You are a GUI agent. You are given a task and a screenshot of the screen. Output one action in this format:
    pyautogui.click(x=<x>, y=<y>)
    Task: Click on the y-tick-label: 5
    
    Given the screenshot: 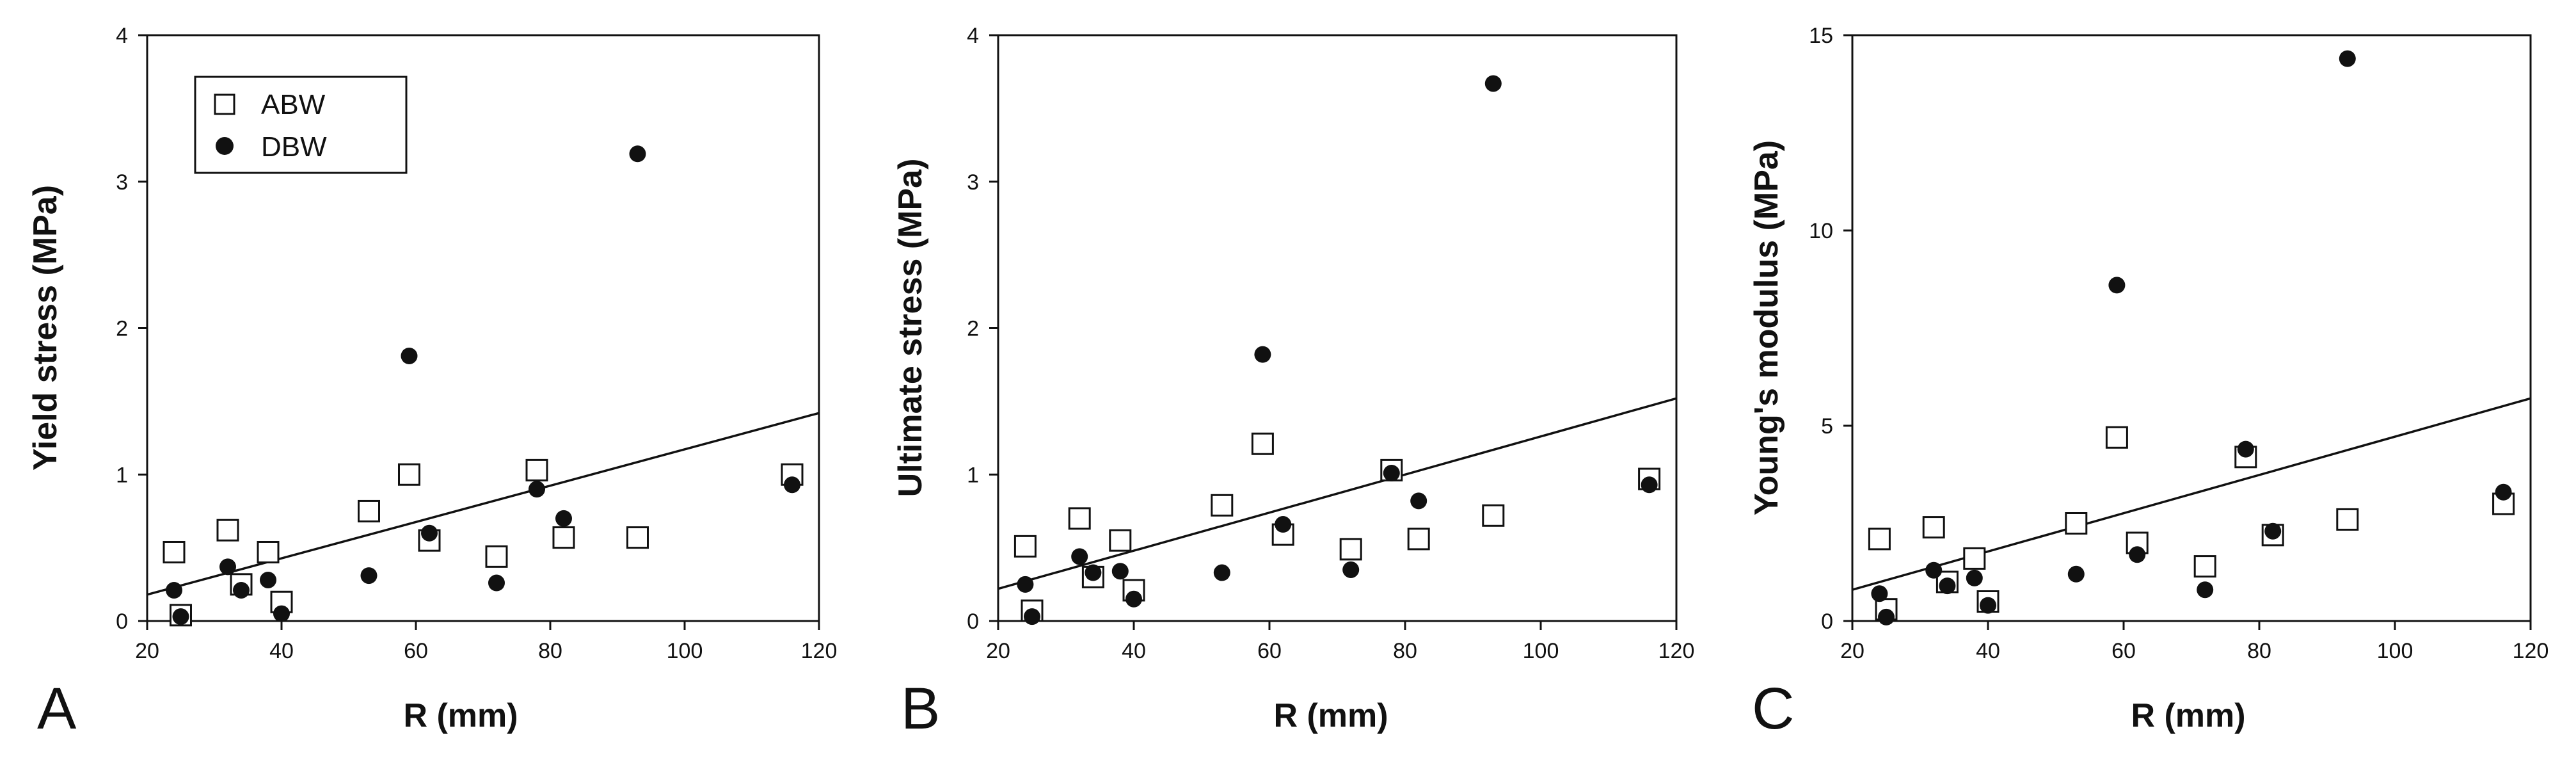 What is the action you would take?
    pyautogui.click(x=1827, y=426)
    